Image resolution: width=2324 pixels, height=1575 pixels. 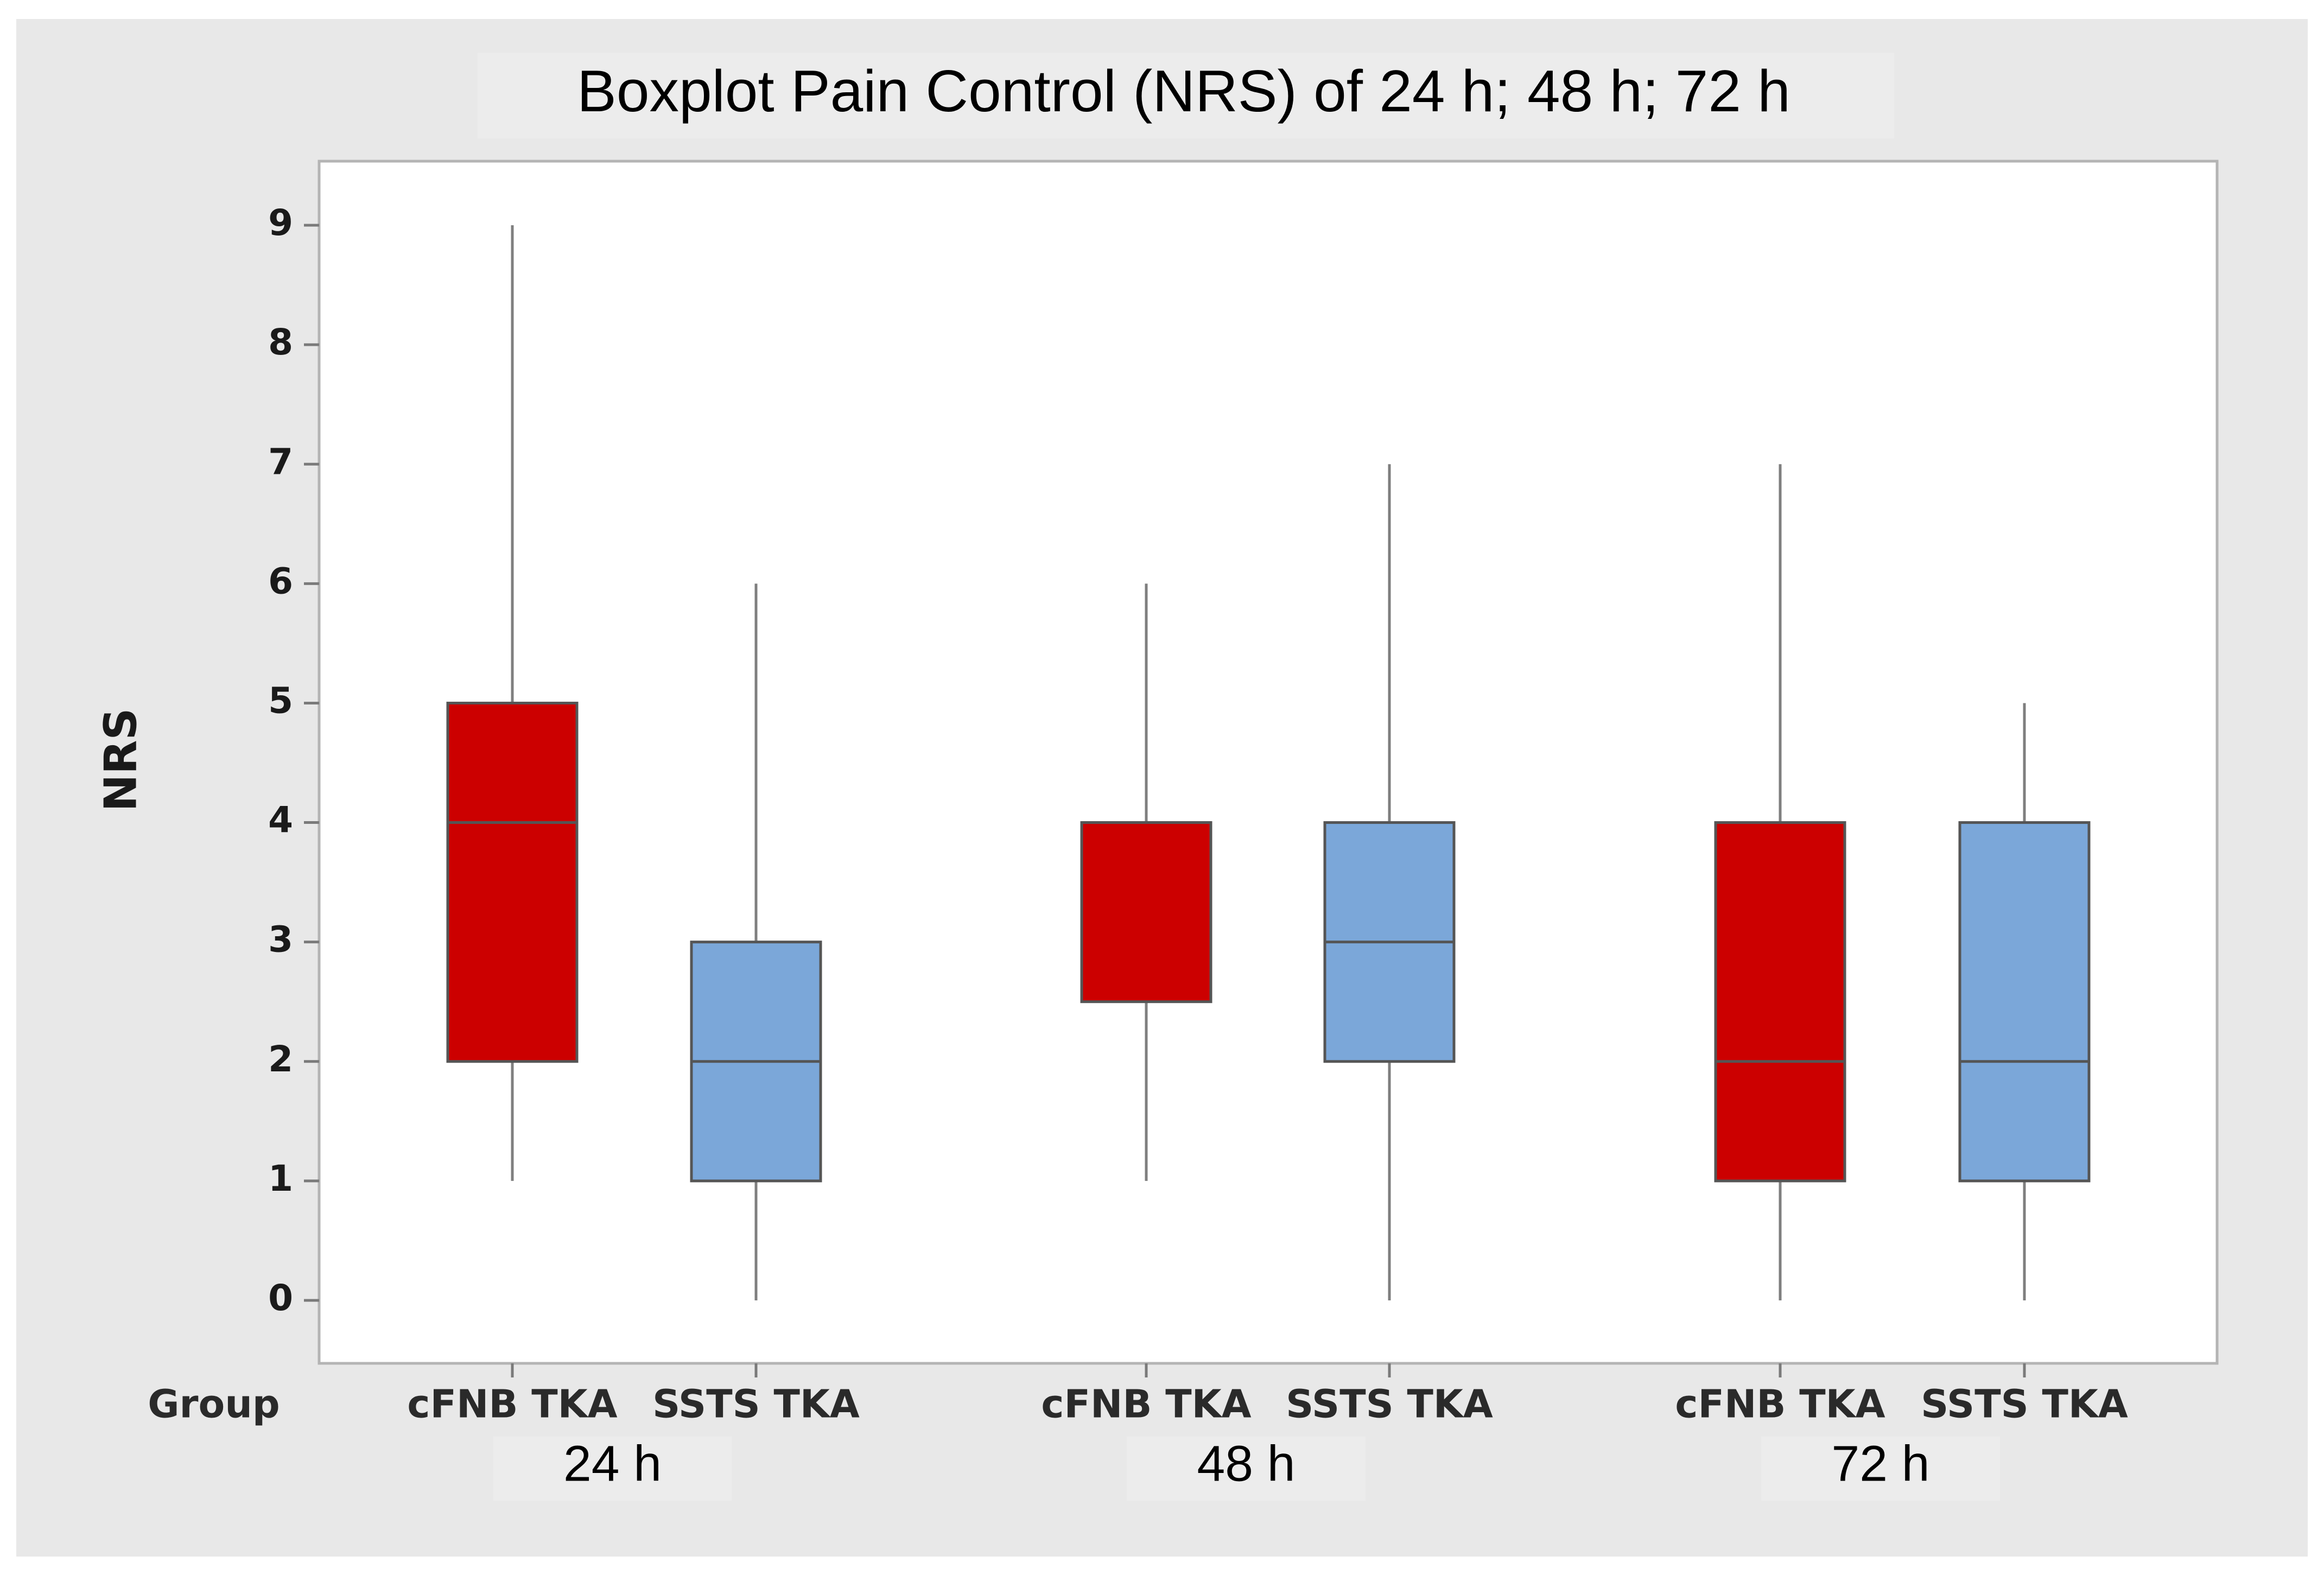 What do you see at coordinates (214, 1404) in the screenshot?
I see `x-axis-title: Group` at bounding box center [214, 1404].